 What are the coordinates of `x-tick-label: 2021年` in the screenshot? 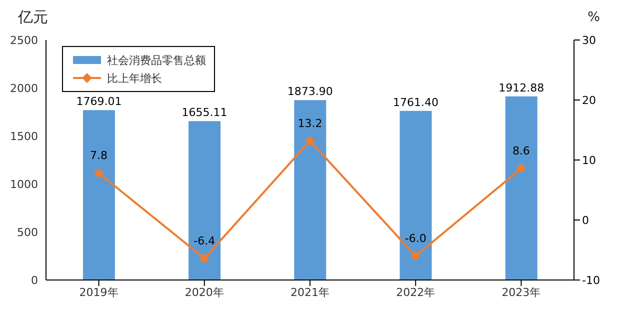 It's located at (310, 292).